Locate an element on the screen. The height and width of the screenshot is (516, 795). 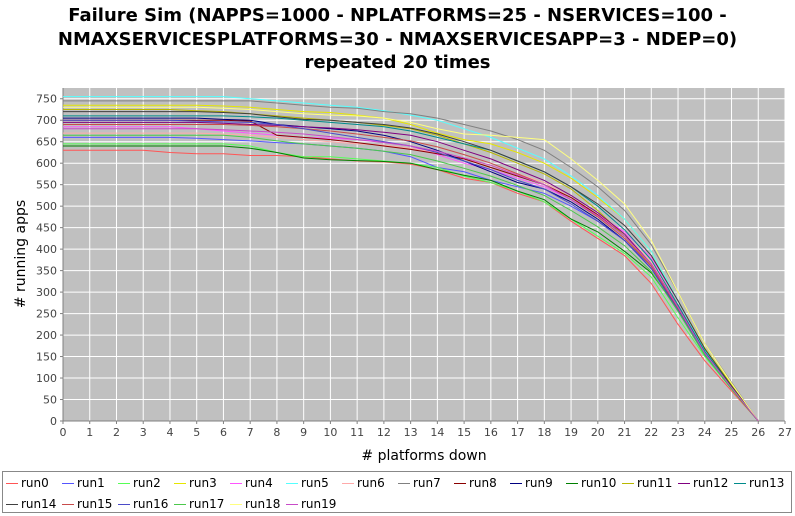
x-tick-label: 2 is located at coordinates (116, 432).